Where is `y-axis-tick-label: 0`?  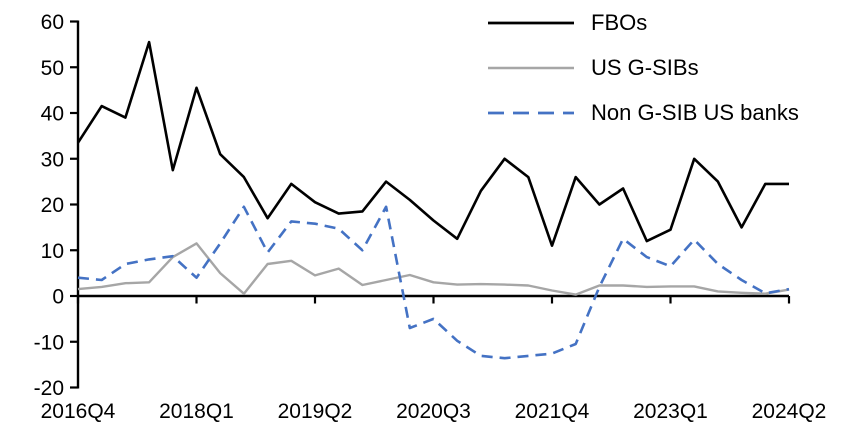
y-axis-tick-label: 0 is located at coordinates (58, 297).